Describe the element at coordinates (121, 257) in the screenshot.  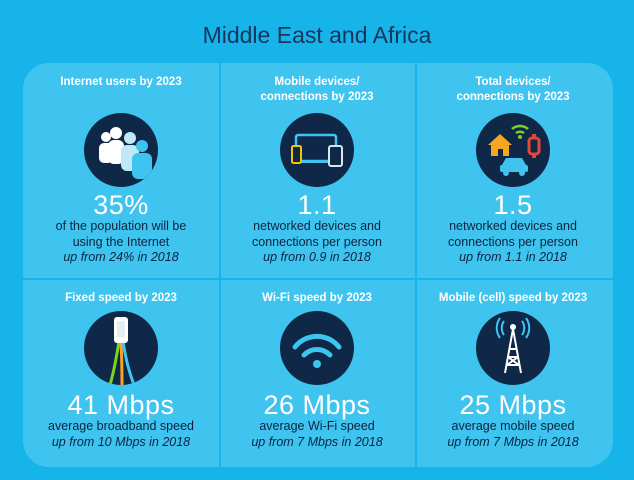
I see `stat-change: up from 24% in 2018` at that location.